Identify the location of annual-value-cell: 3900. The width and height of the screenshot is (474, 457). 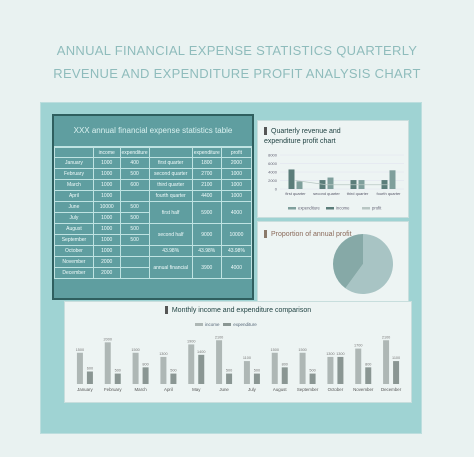
(206, 267).